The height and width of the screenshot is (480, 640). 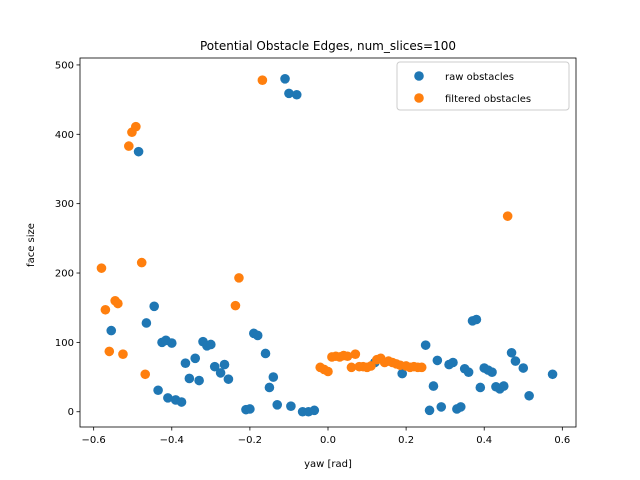 What do you see at coordinates (419, 98) in the screenshot?
I see `legend-marker-filtered` at bounding box center [419, 98].